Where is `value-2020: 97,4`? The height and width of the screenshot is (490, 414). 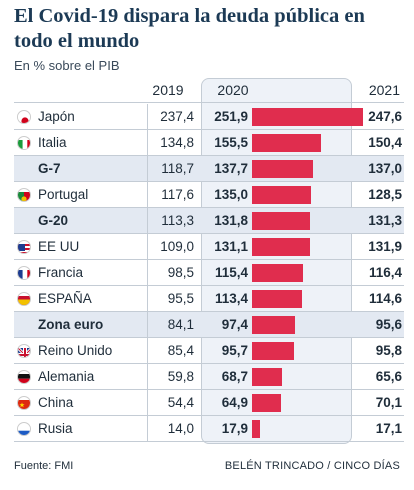 value-2020: 97,4 is located at coordinates (234, 324).